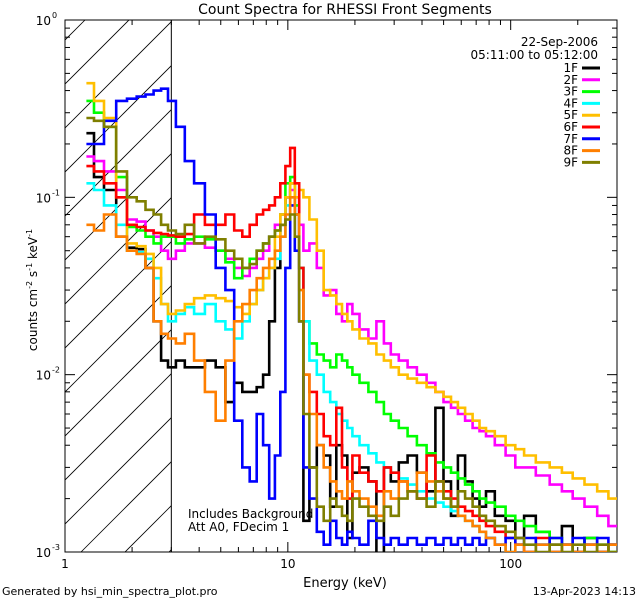 The height and width of the screenshot is (600, 640). I want to click on y-tick-exponent: -1, so click(56, 192).